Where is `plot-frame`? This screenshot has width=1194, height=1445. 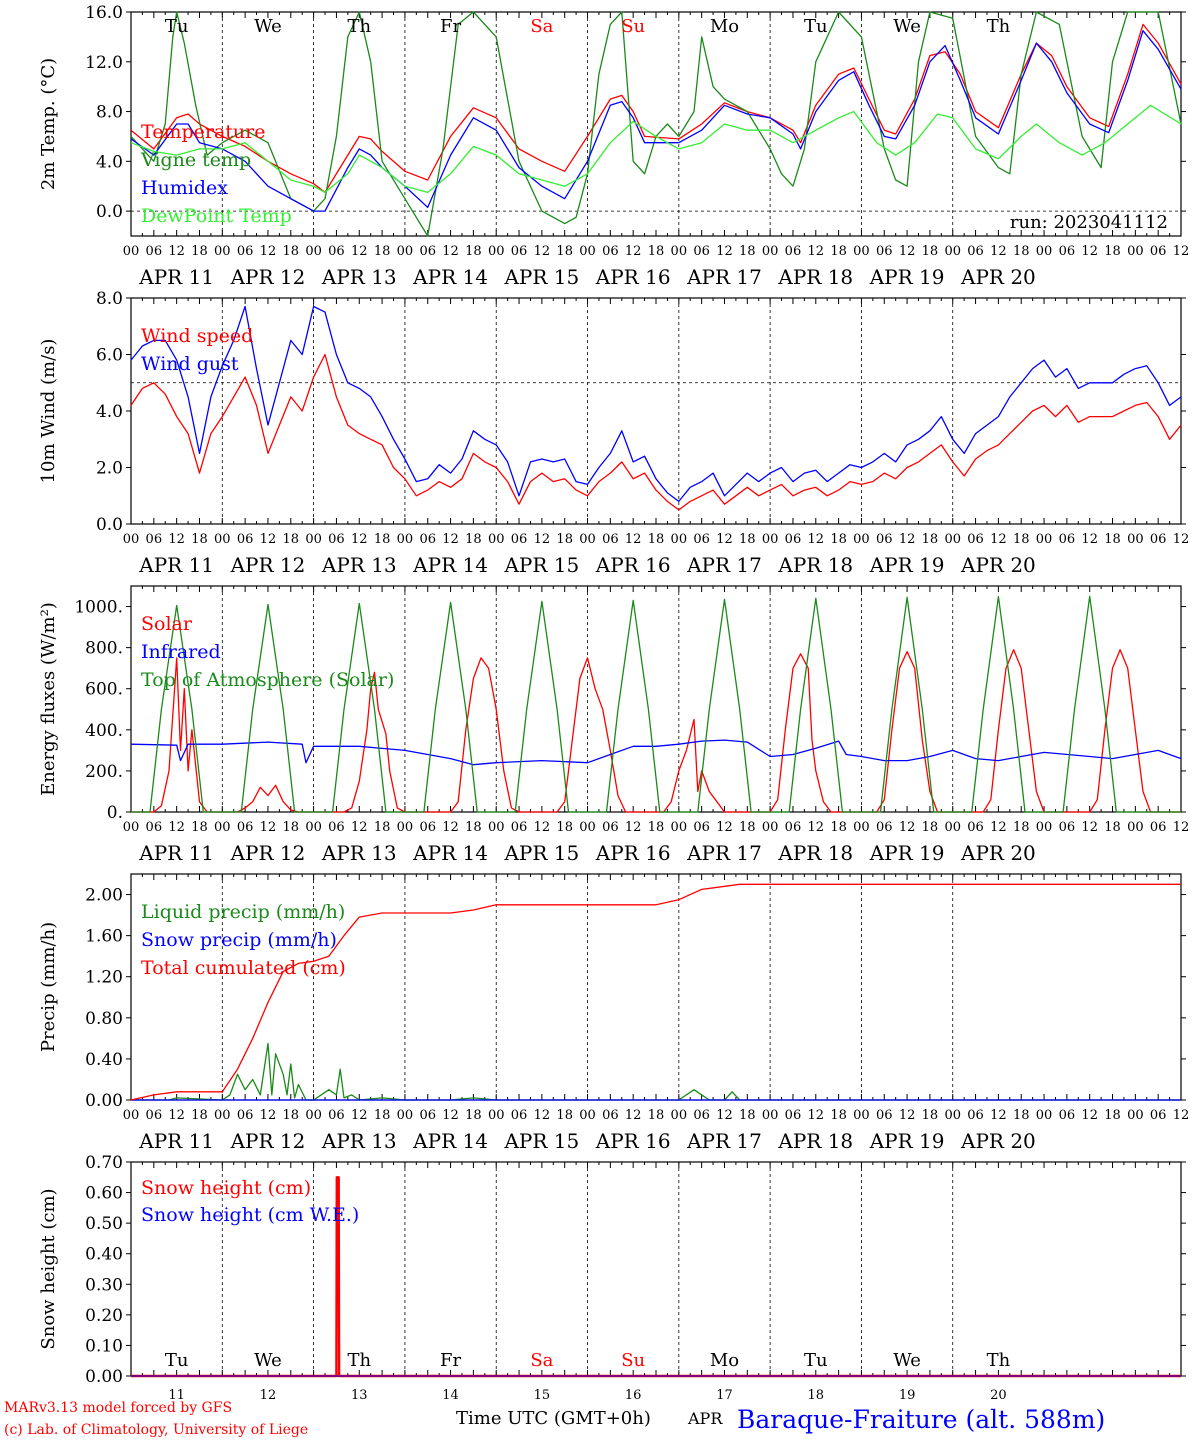 plot-frame is located at coordinates (656, 124).